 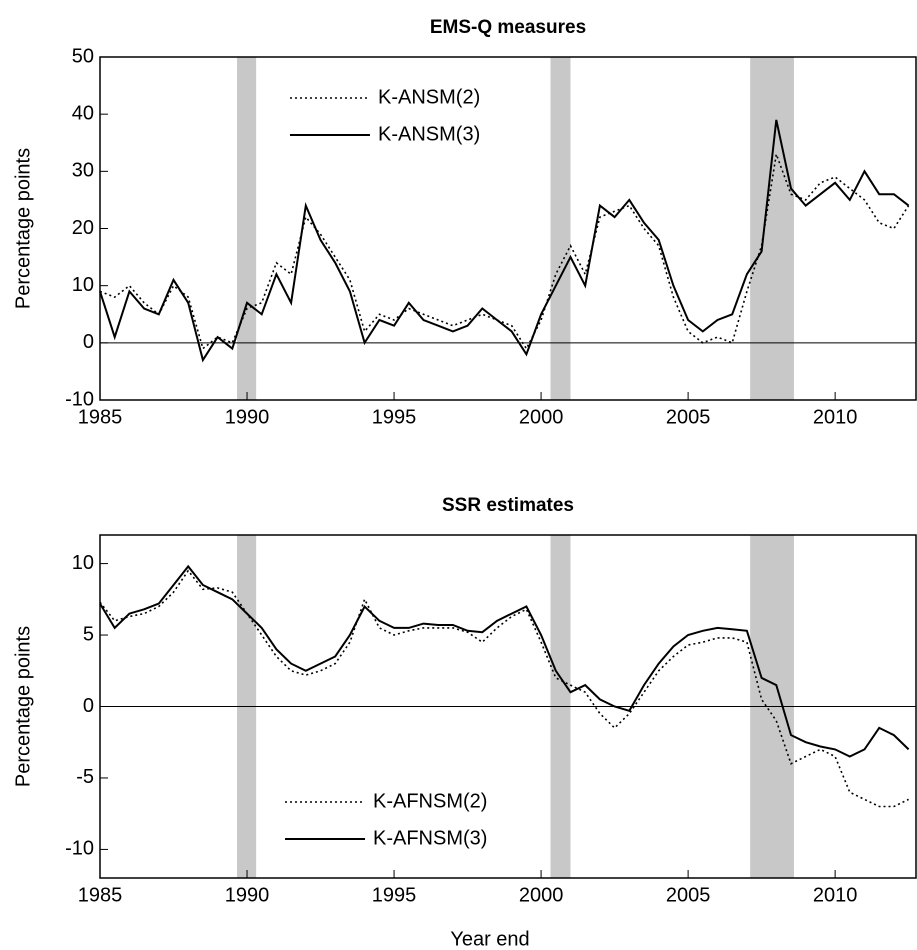 What do you see at coordinates (83, 171) in the screenshot?
I see `y-tick-label: 30` at bounding box center [83, 171].